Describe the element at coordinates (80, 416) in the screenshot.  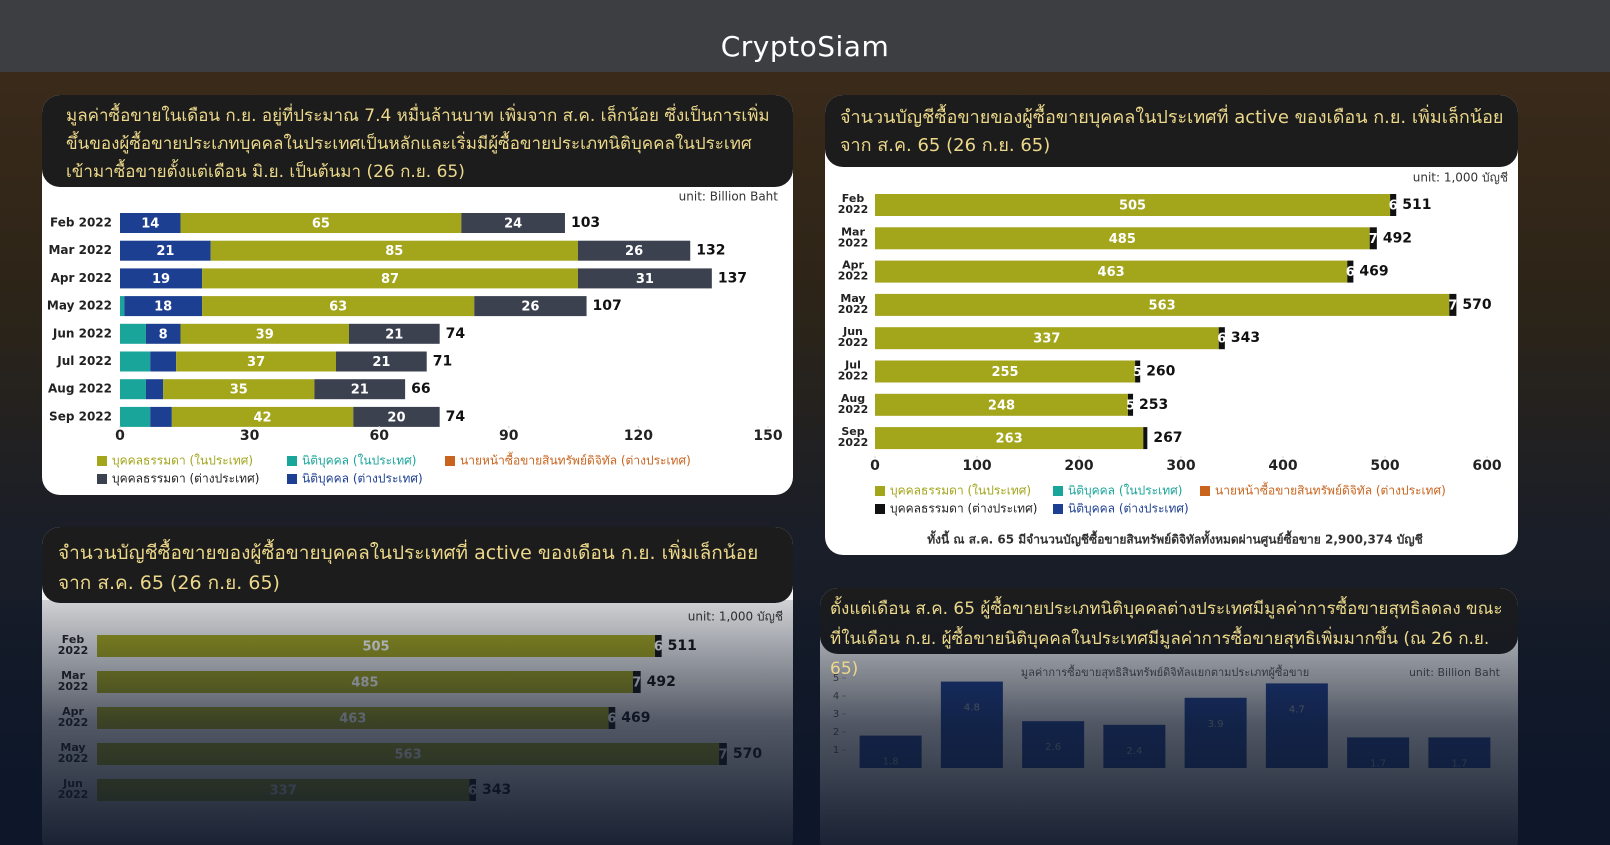
I see `y-tick-label: Sep 2022` at that location.